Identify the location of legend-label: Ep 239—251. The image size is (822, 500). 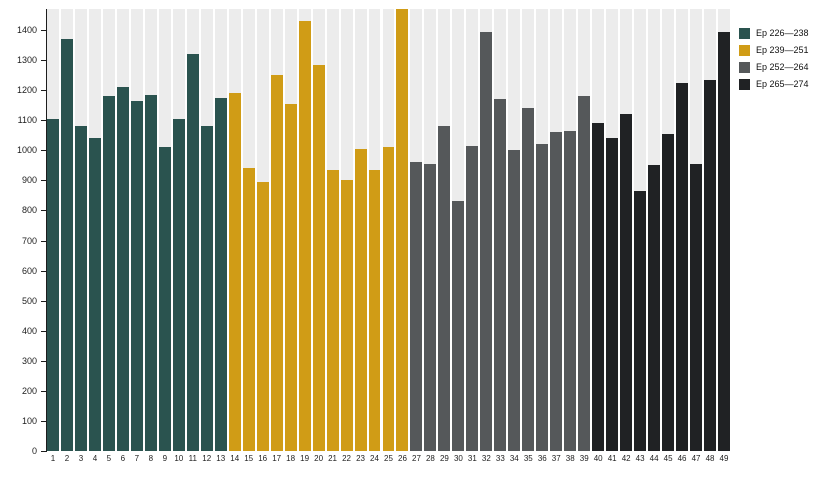
(782, 50).